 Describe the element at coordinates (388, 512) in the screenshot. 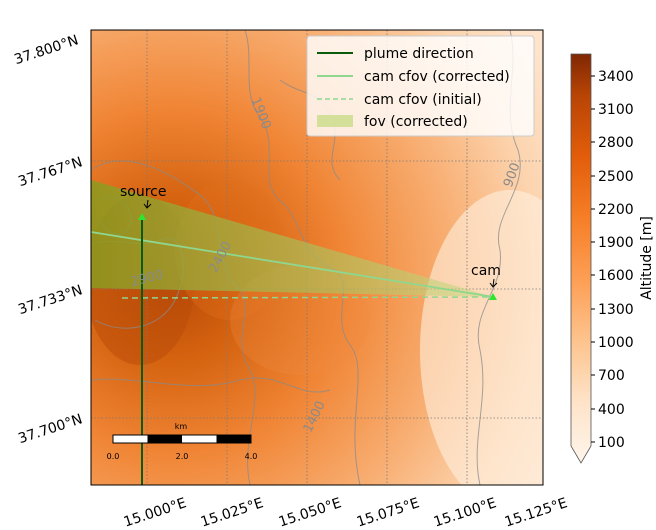

I see `lon-tick-label: 15.075°E` at that location.